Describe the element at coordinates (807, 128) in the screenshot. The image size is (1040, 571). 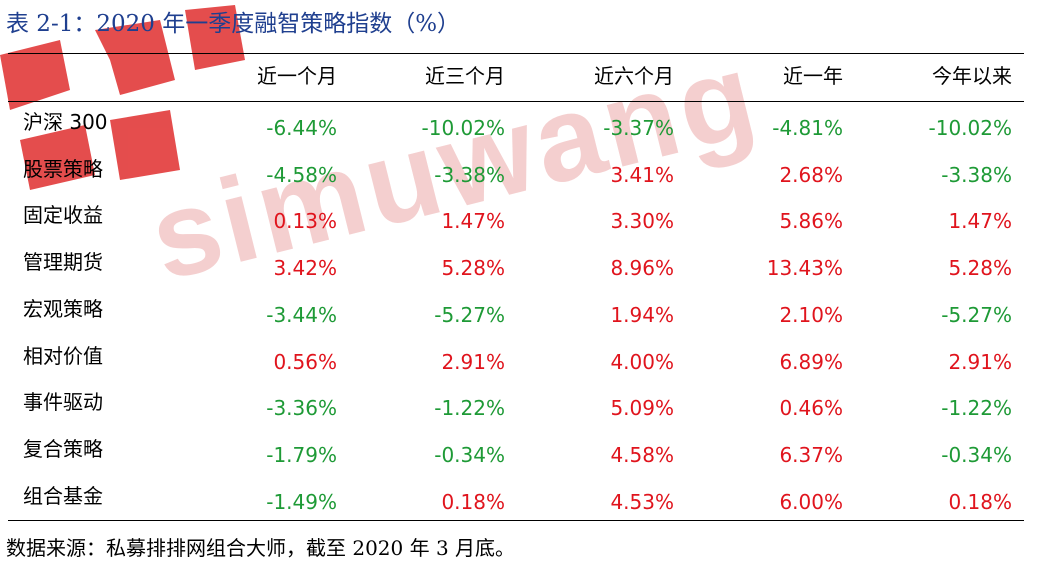
I see `table-cell: -4.81%` at that location.